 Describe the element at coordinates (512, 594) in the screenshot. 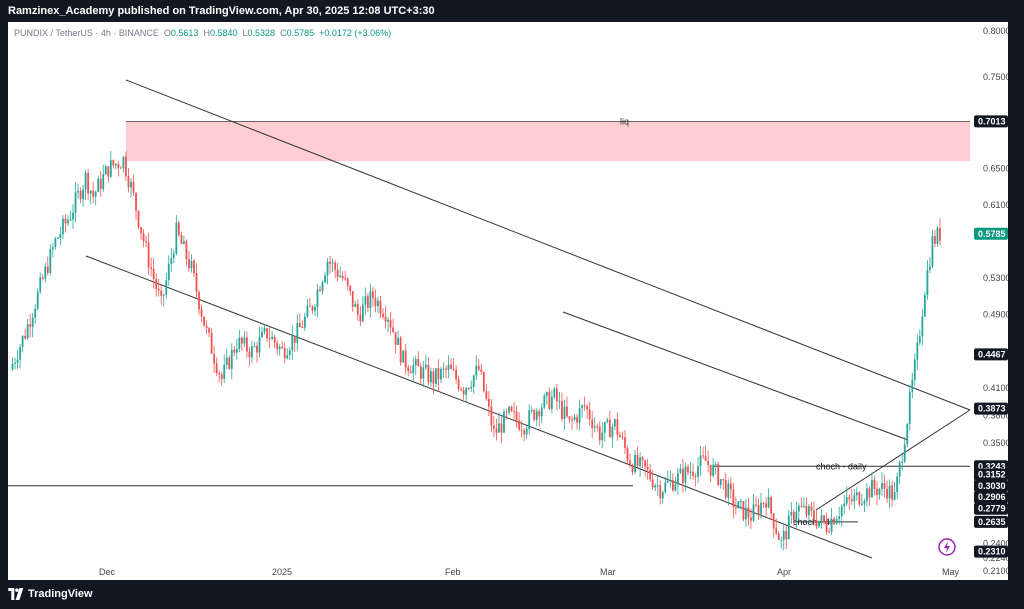

I see `footer-bar: TradingView` at that location.